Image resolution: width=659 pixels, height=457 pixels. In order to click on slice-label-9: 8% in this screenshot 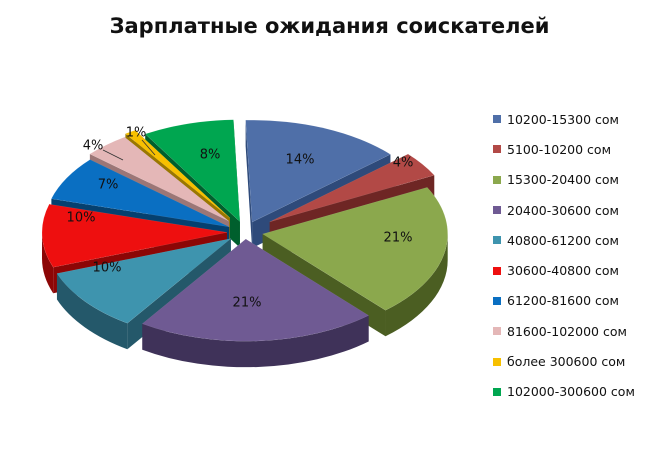, I will do `click(210, 155)`.